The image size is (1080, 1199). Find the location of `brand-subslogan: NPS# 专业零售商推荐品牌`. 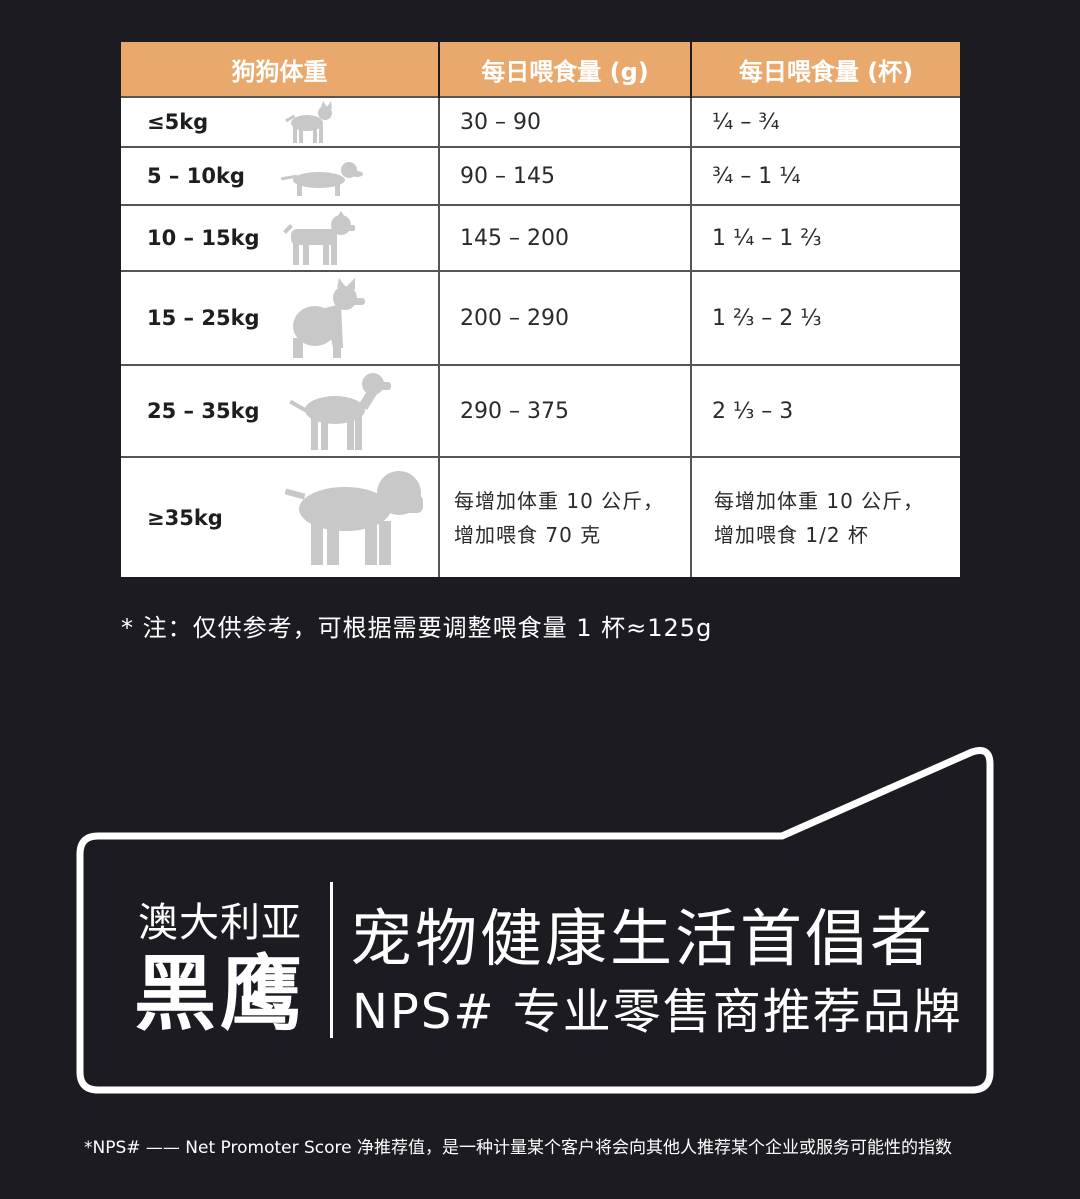

brand-subslogan: NPS# 专业零售商推荐品牌 is located at coordinates (657, 1012).